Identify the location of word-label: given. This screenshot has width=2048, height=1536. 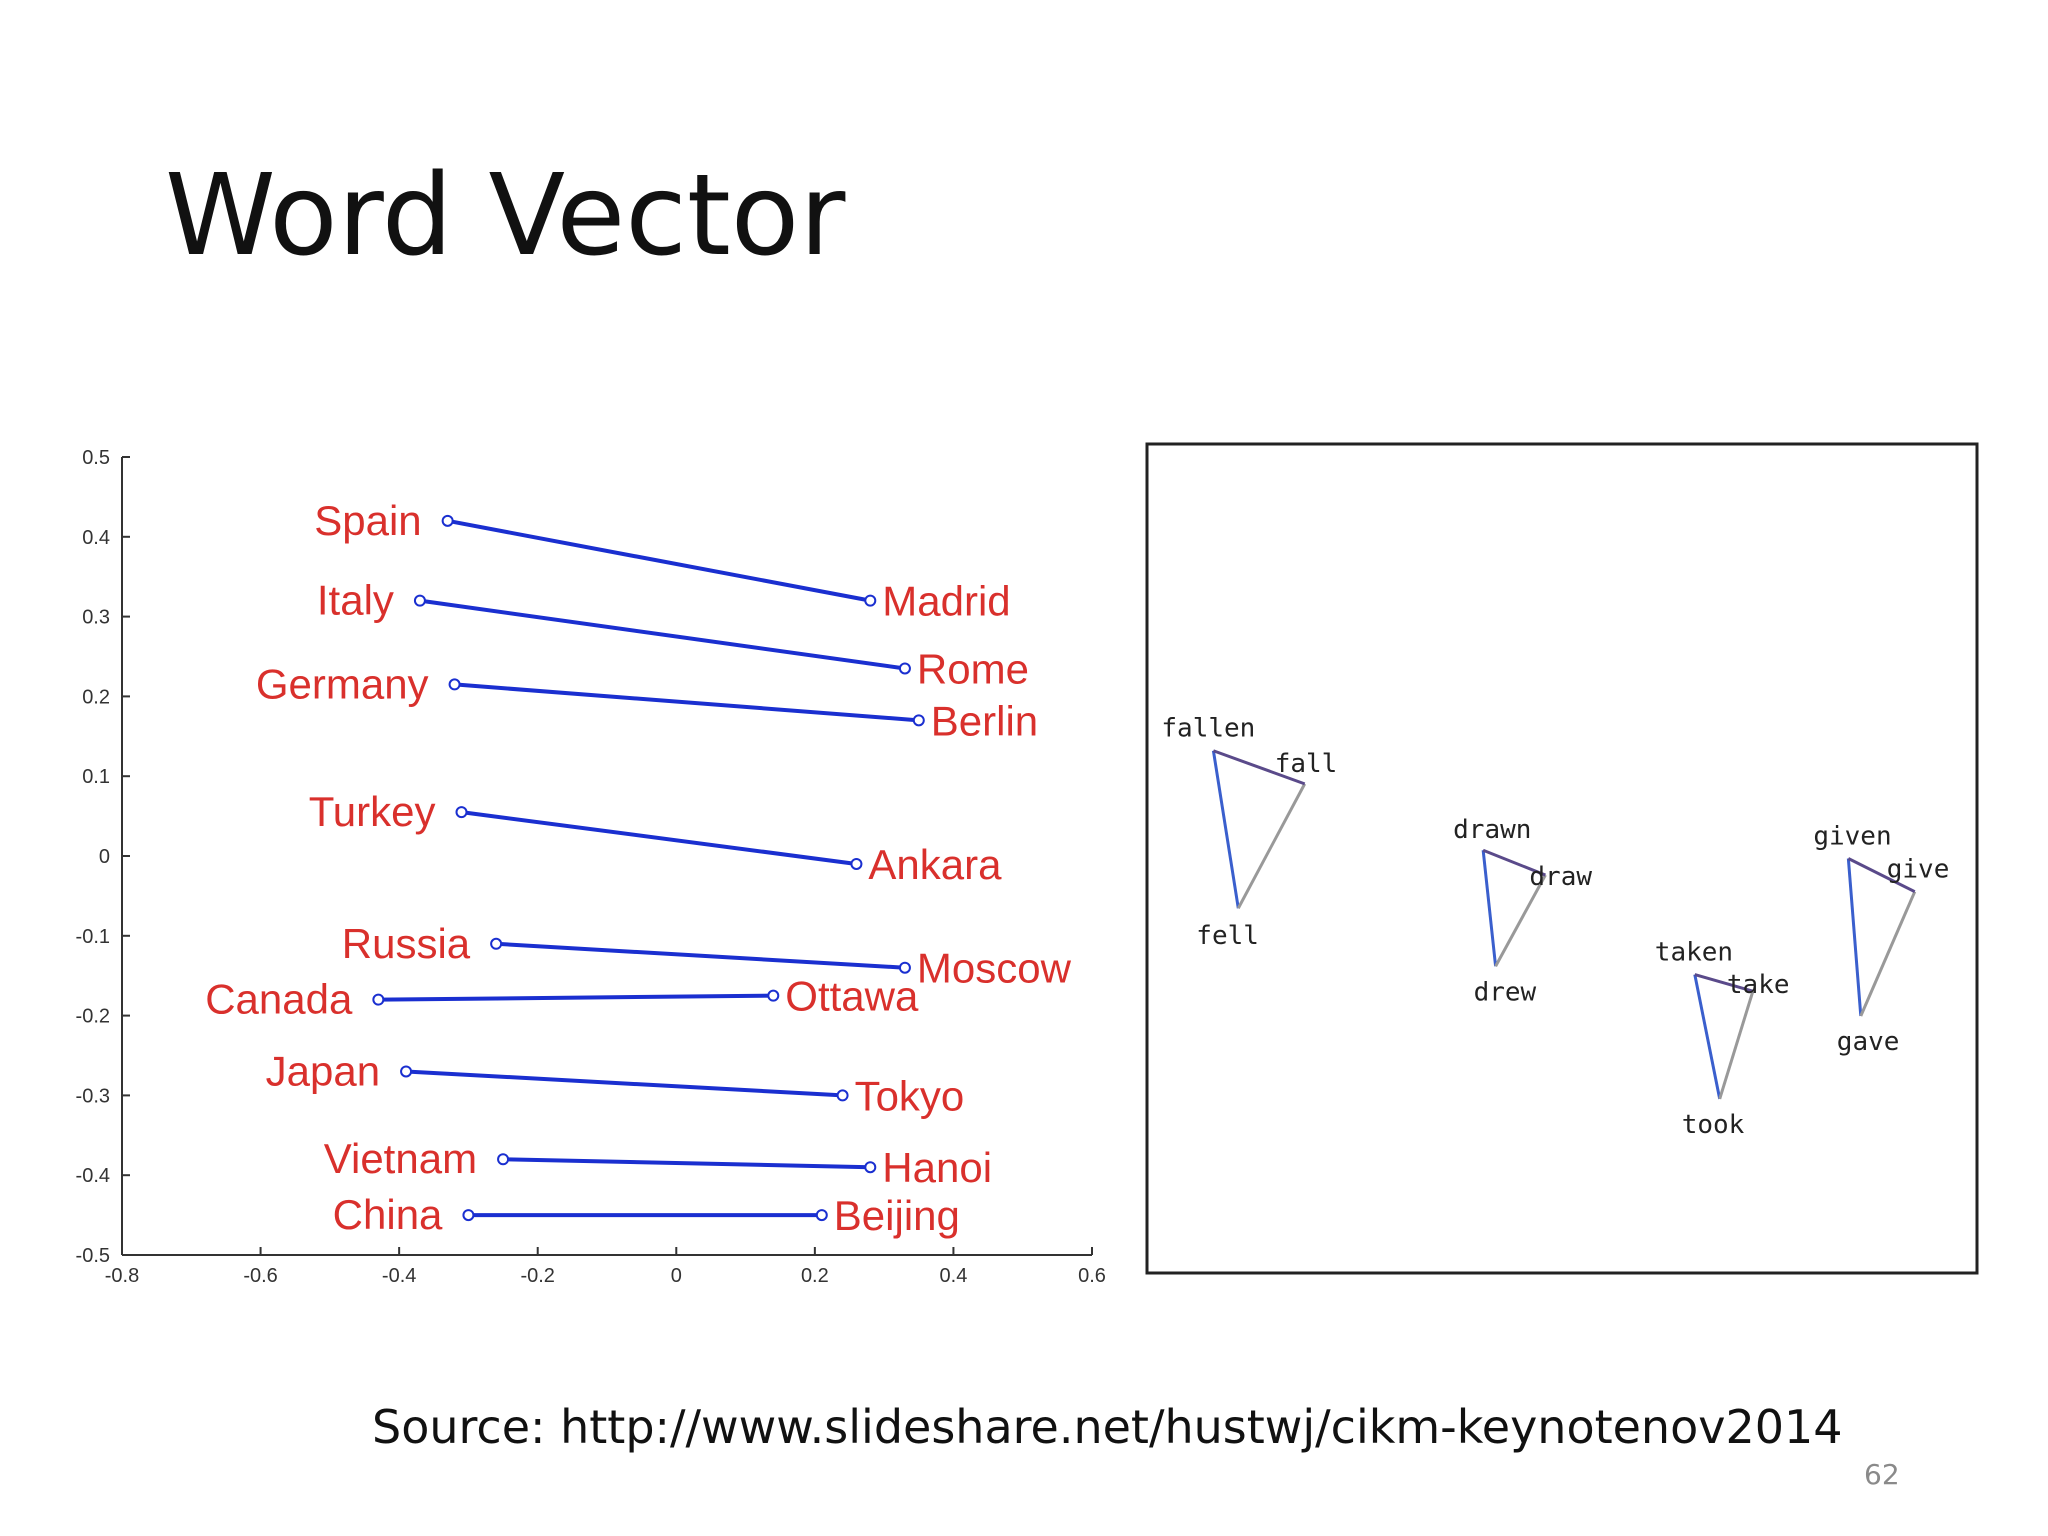
(1852, 837).